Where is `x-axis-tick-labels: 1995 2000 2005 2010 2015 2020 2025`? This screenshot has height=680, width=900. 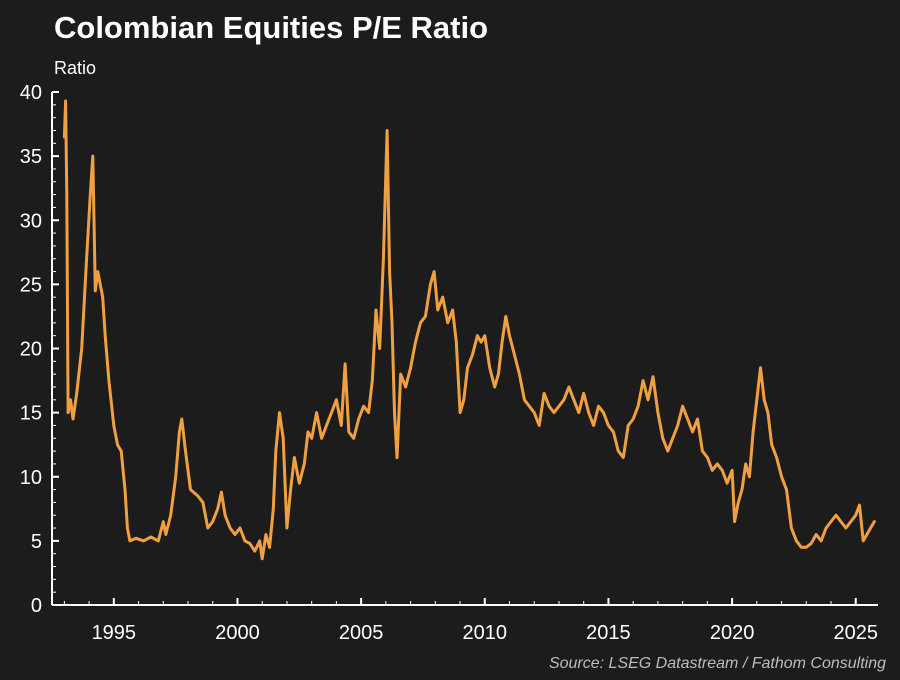 x-axis-tick-labels: 1995 2000 2005 2010 2015 2020 2025 is located at coordinates (485, 633).